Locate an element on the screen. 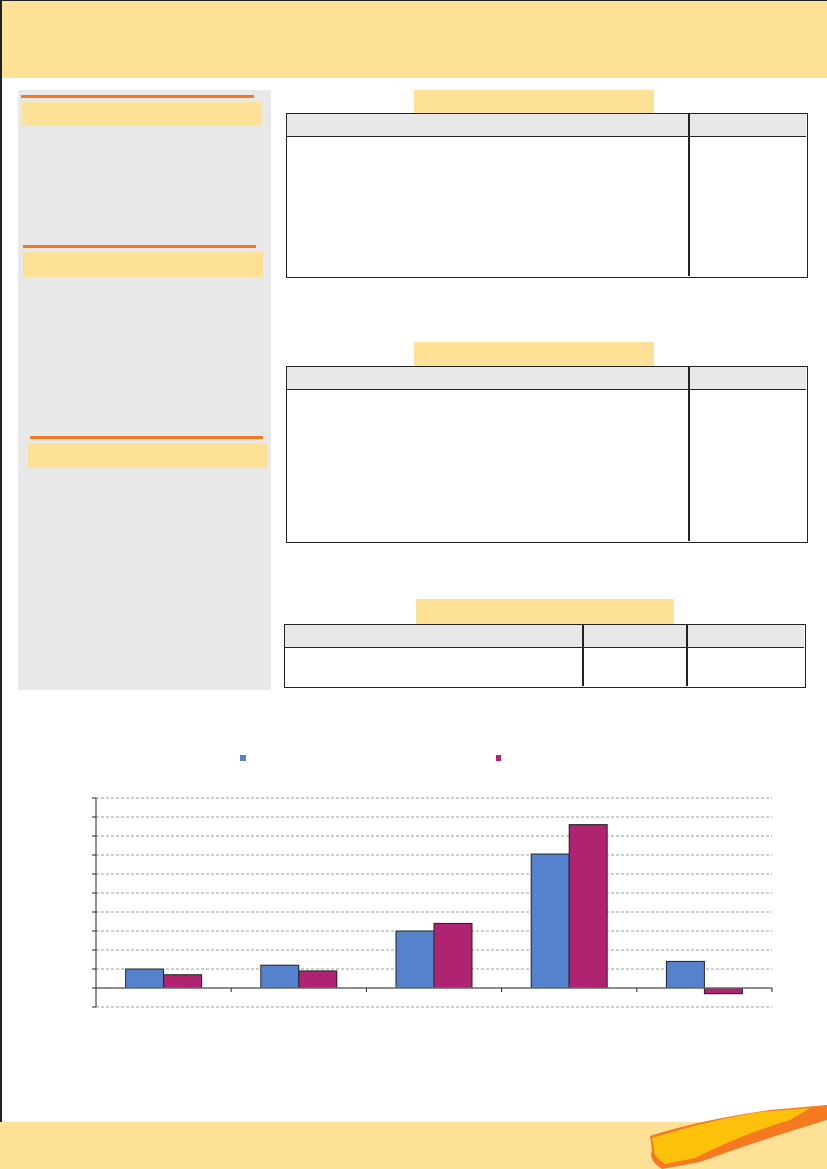  page-left-border is located at coordinates (1, 584).